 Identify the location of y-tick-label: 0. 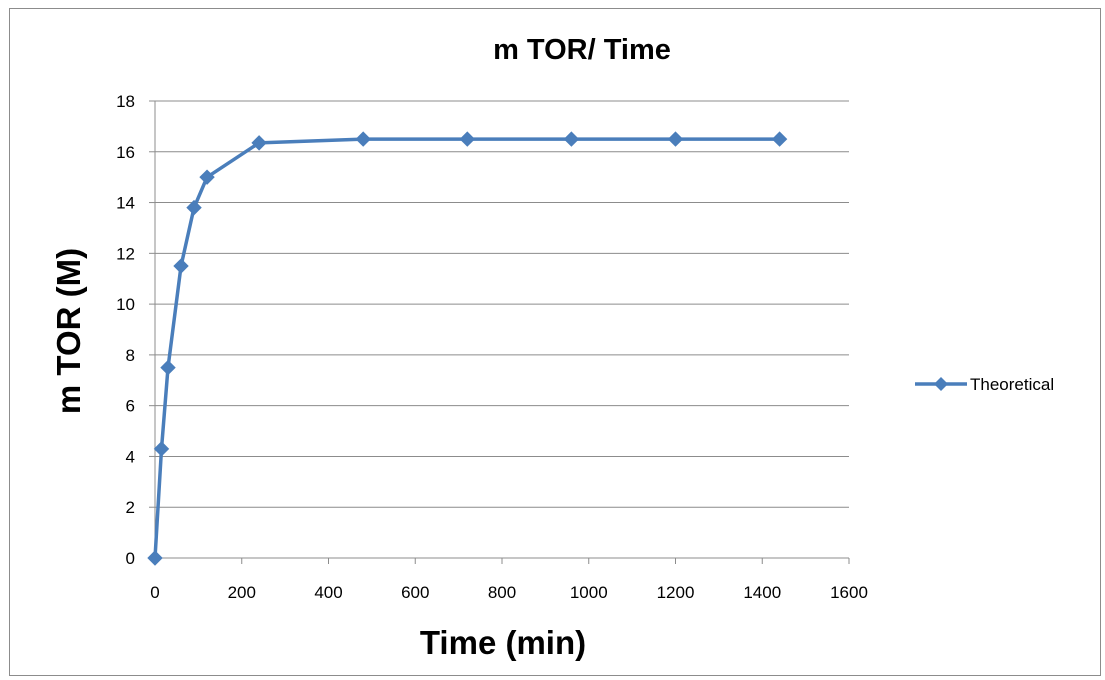
(130, 558).